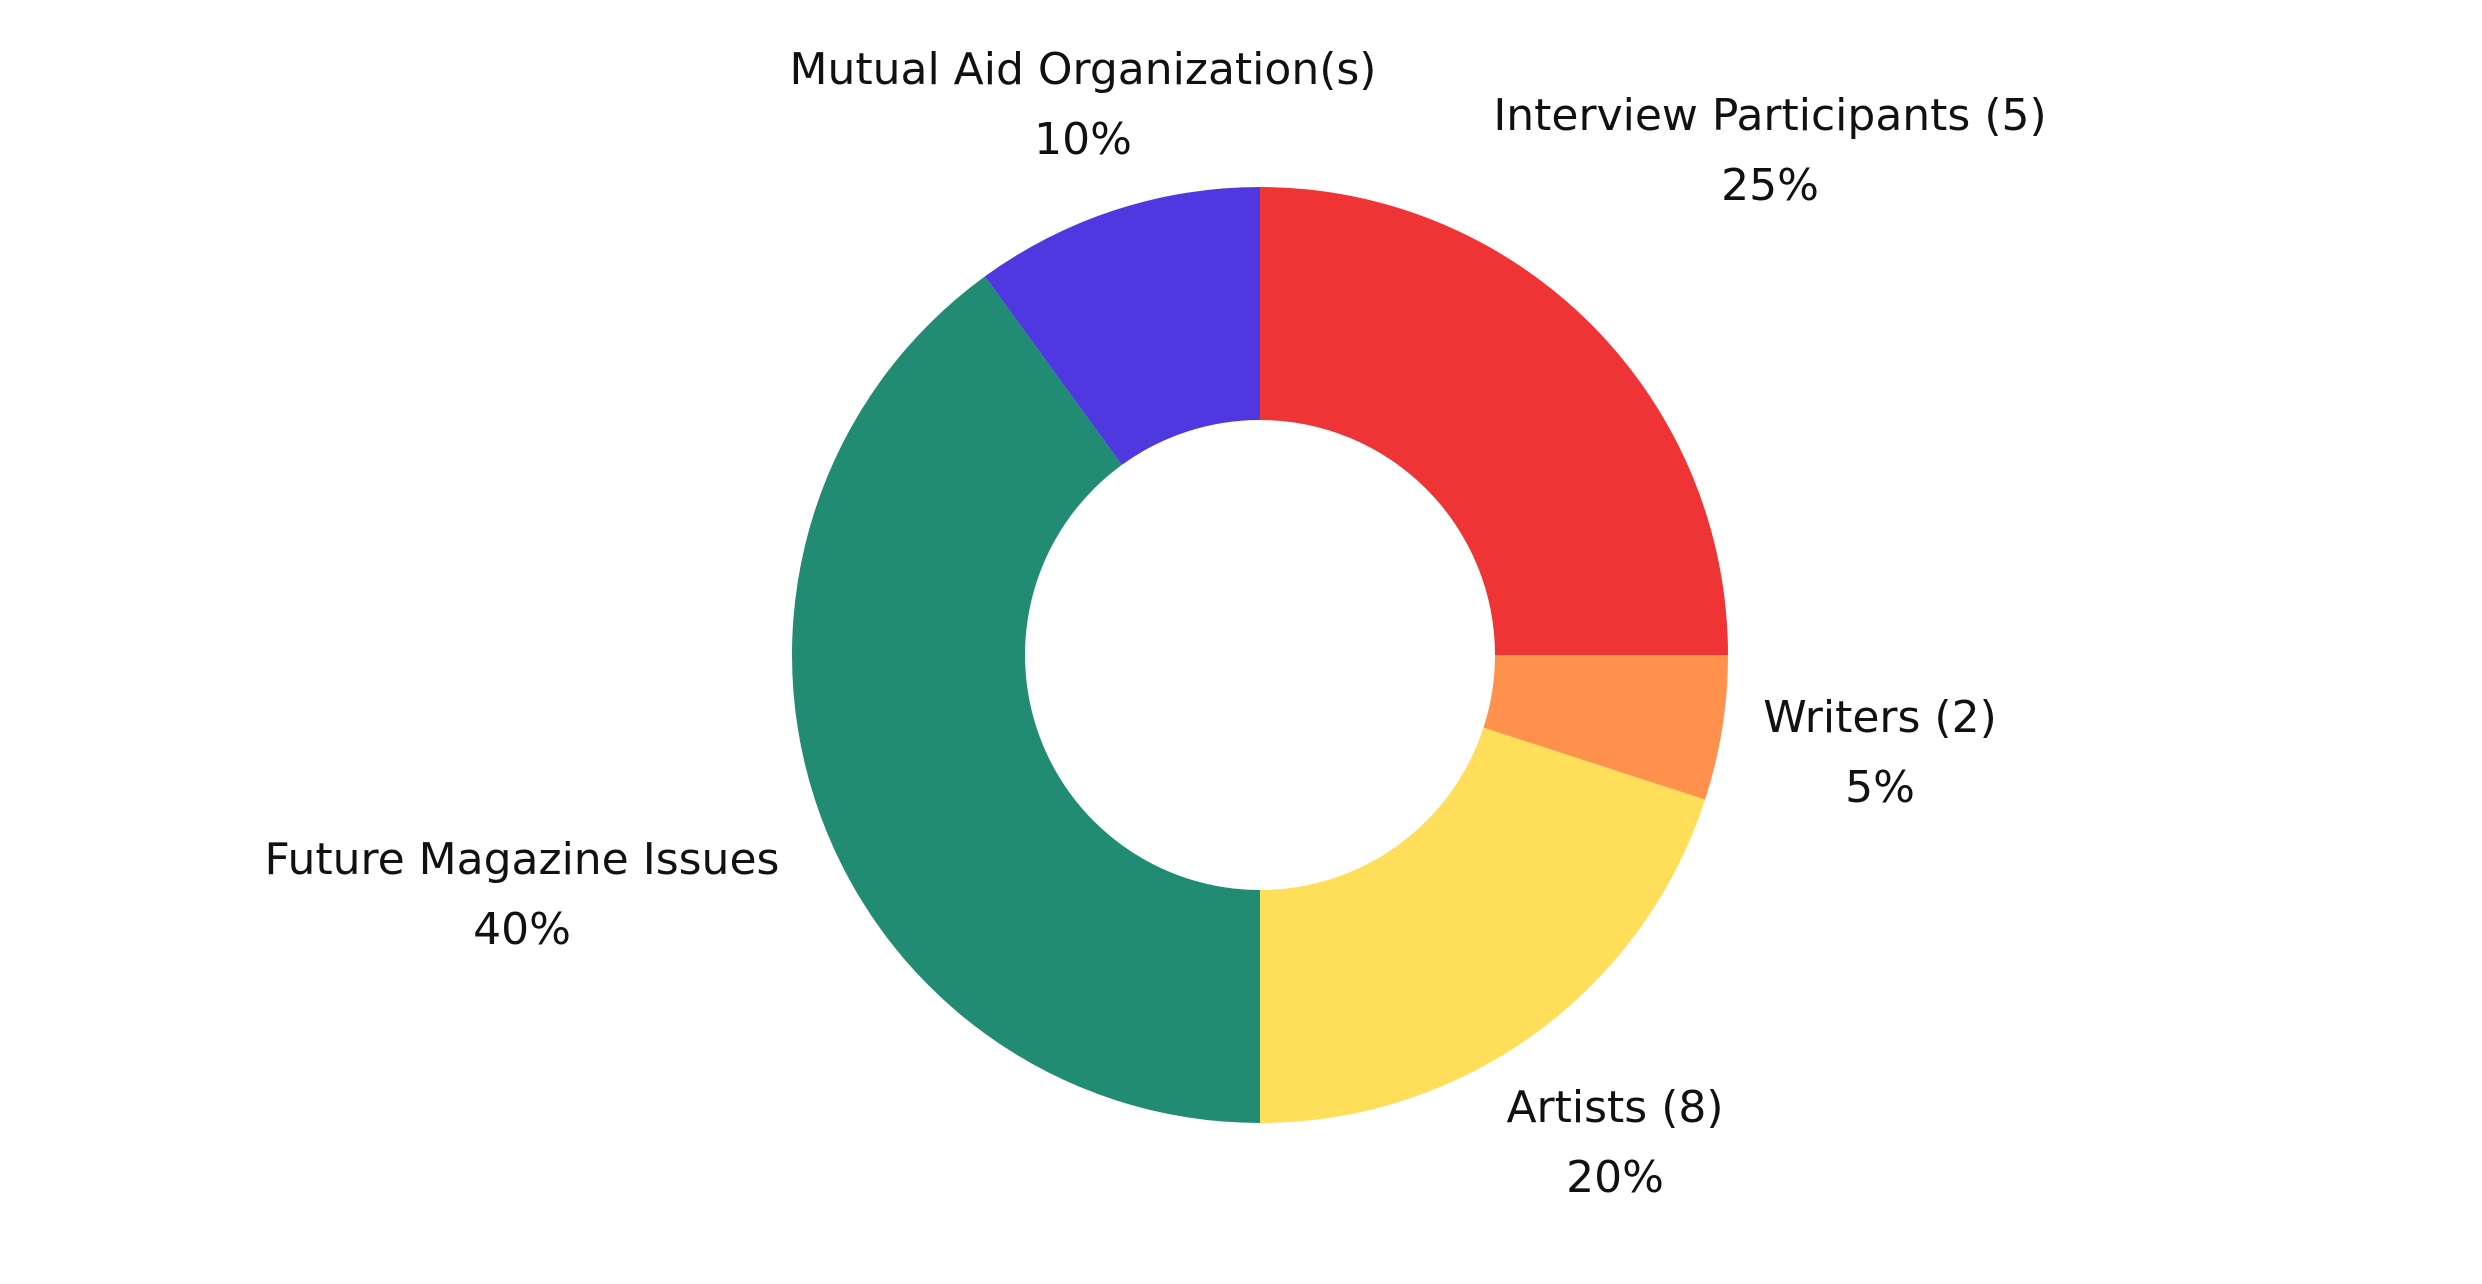 This screenshot has width=2482, height=1284. I want to click on slice-label-future-magazine-issues: Future Magazine Issues, so click(522, 859).